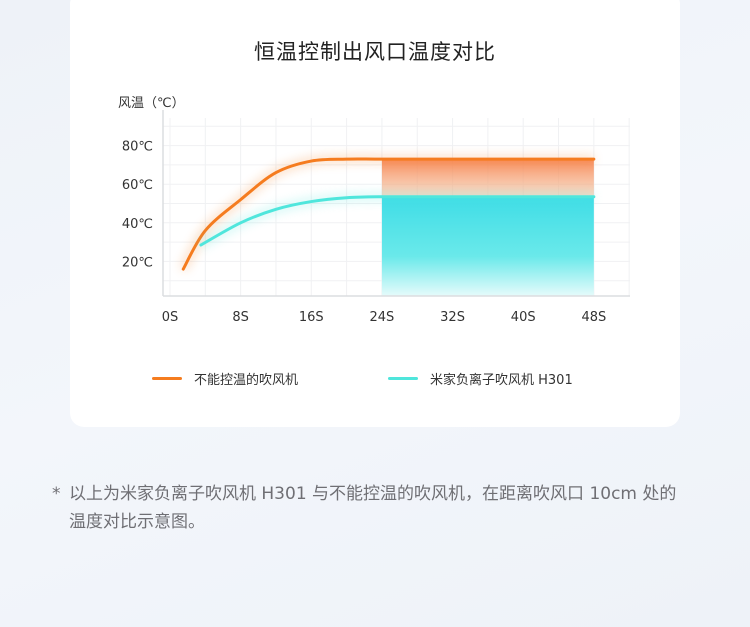  What do you see at coordinates (137, 262) in the screenshot?
I see `y-tick-label: 20℃` at bounding box center [137, 262].